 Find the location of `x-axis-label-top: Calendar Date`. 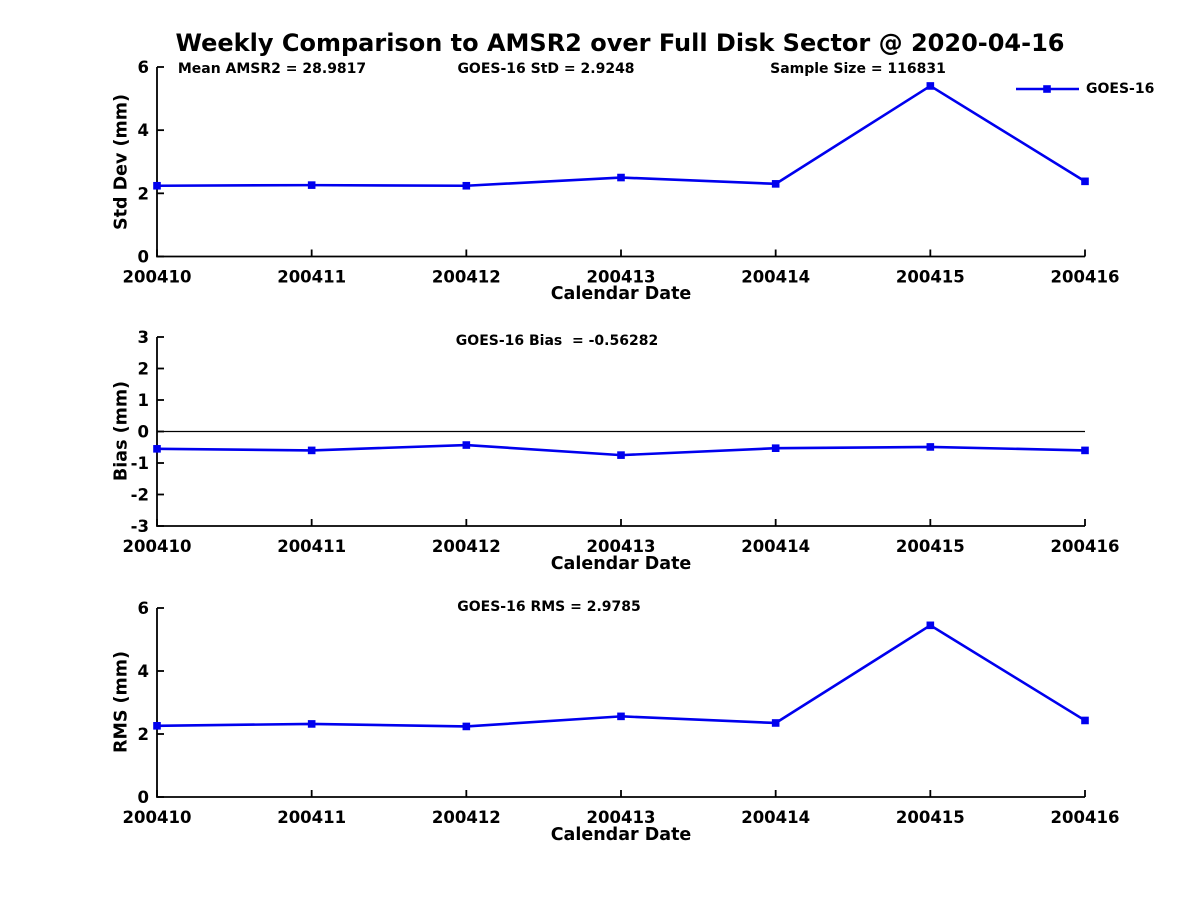

x-axis-label-top: Calendar Date is located at coordinates (621, 294).